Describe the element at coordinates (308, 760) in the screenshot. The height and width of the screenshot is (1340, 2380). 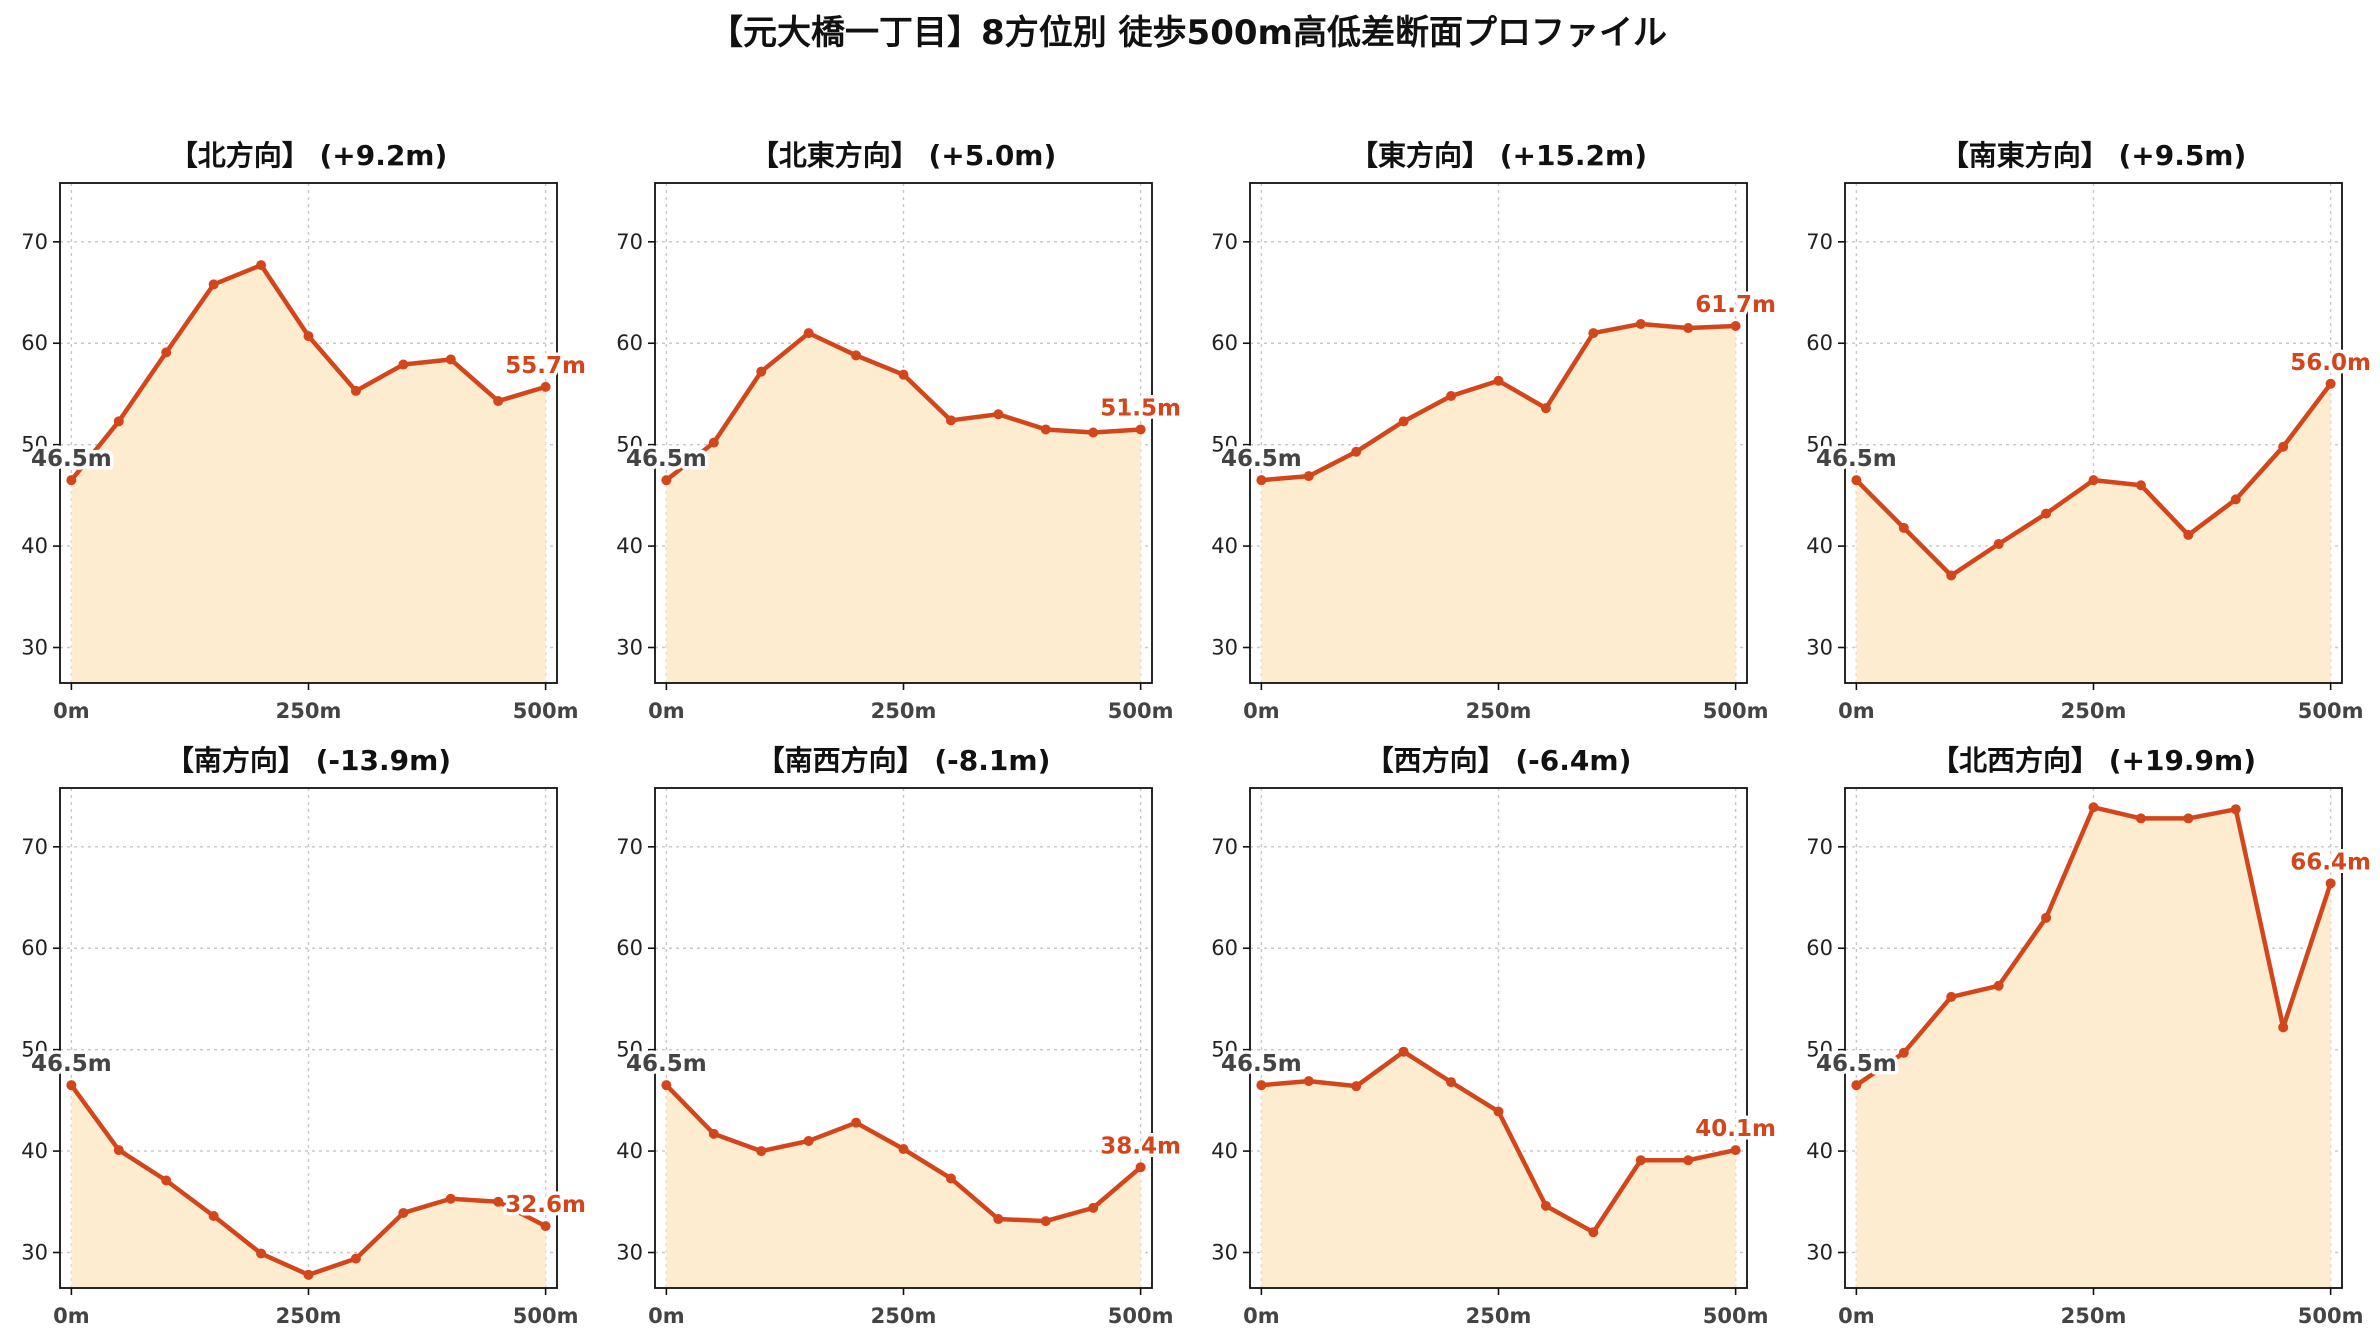
I see `panel-title: 【南方向】 (-13.9m)` at that location.